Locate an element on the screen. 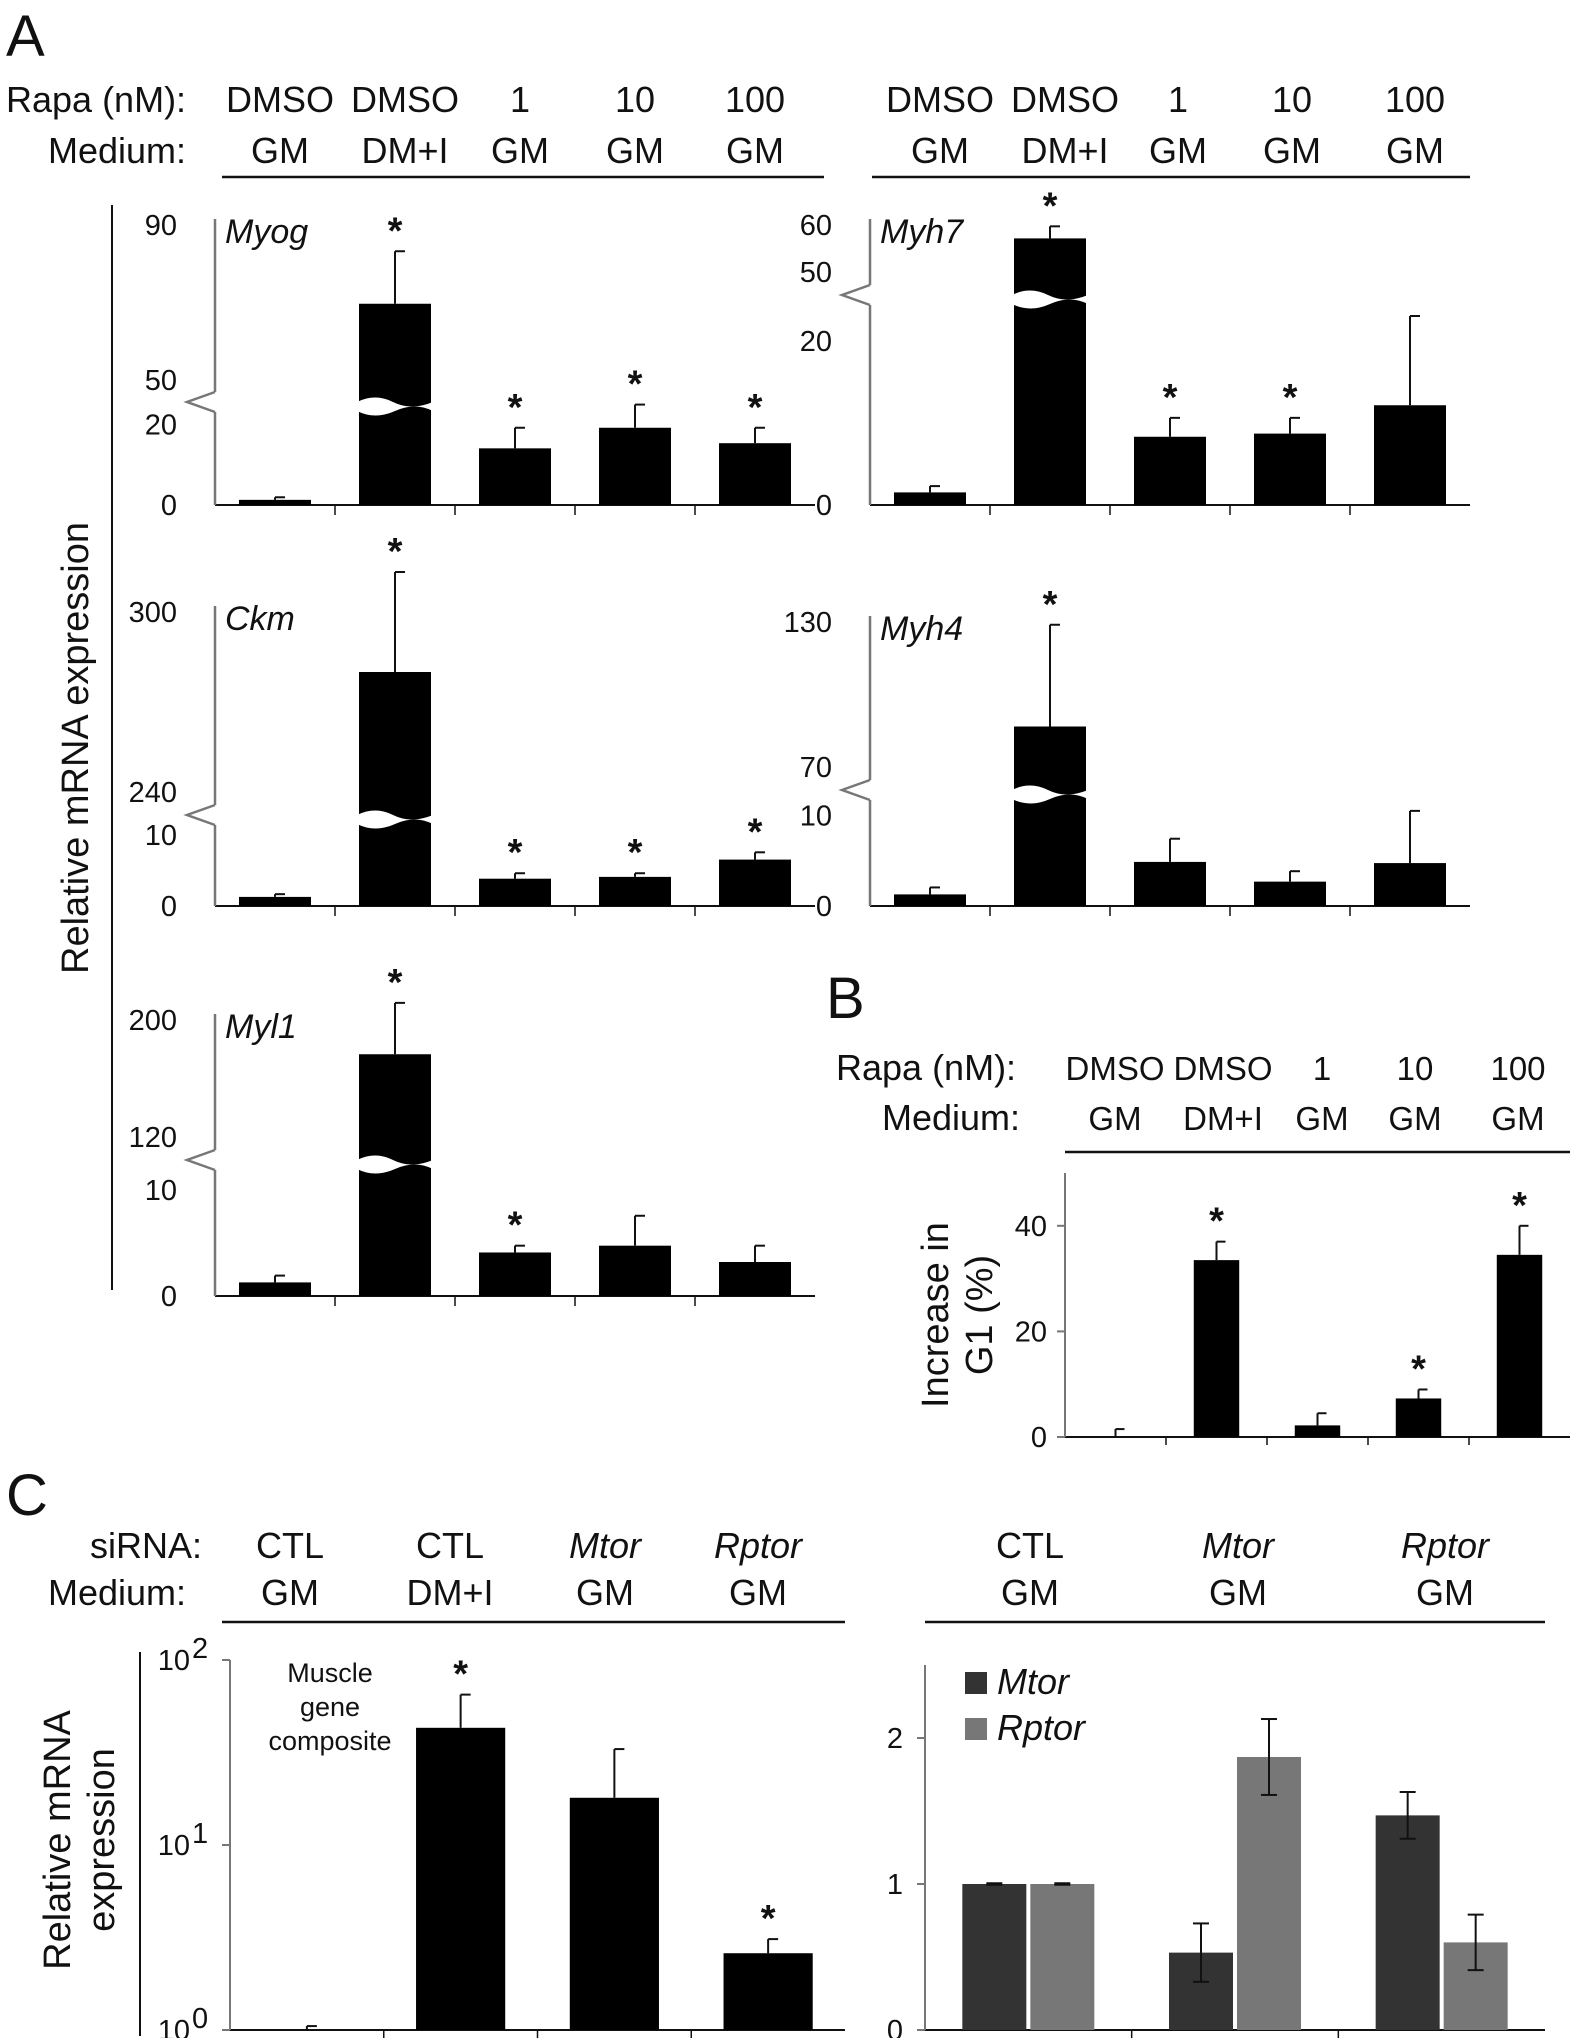 The image size is (1575, 2038). header-sirna-3: Rptor is located at coordinates (759, 1545).